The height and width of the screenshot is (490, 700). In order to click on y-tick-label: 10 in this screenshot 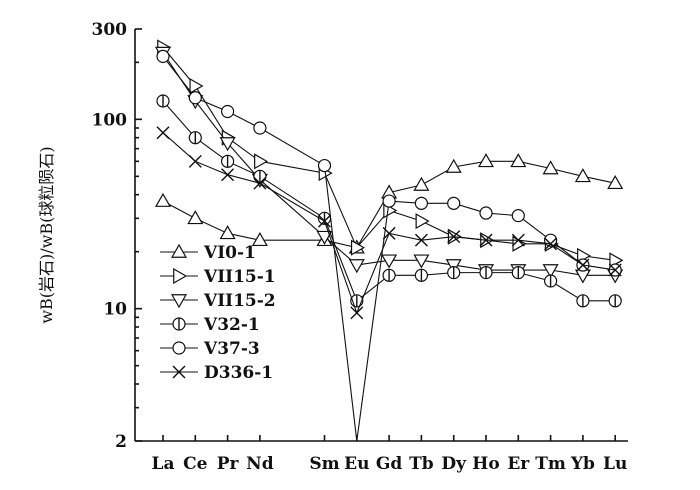, I will do `click(115, 310)`.